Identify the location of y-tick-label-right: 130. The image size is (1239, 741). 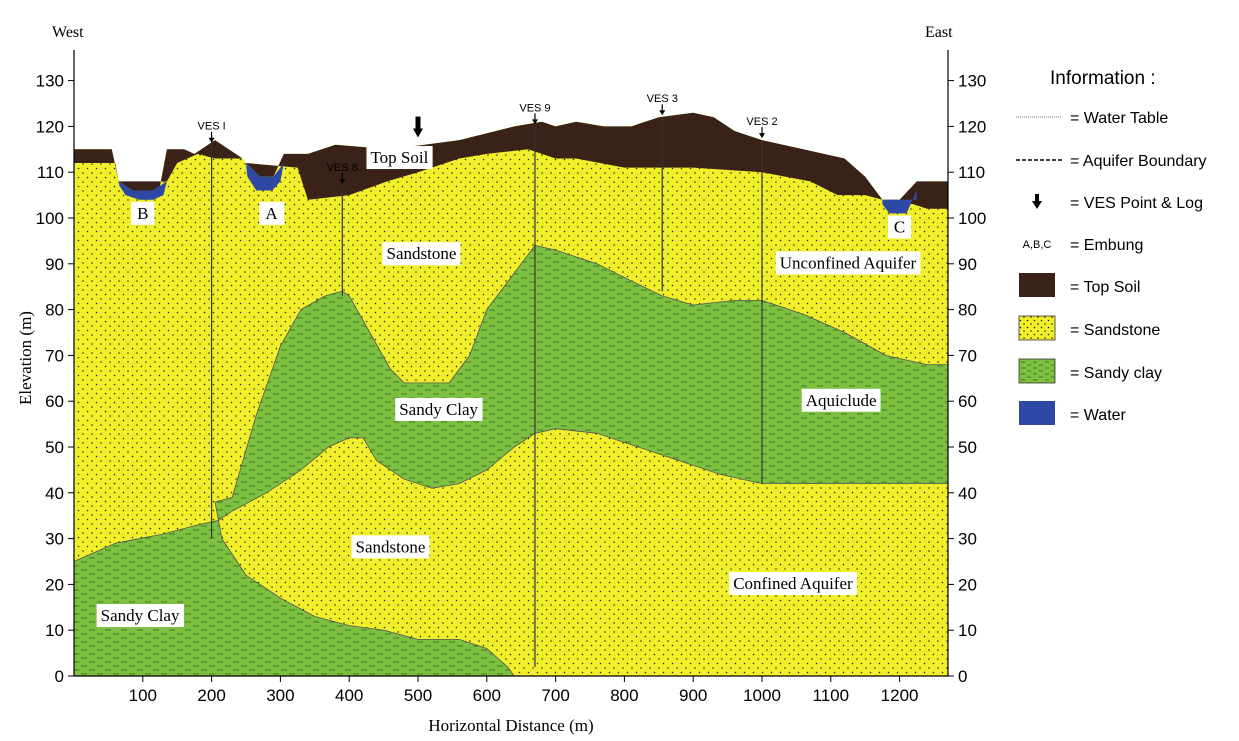
(972, 81).